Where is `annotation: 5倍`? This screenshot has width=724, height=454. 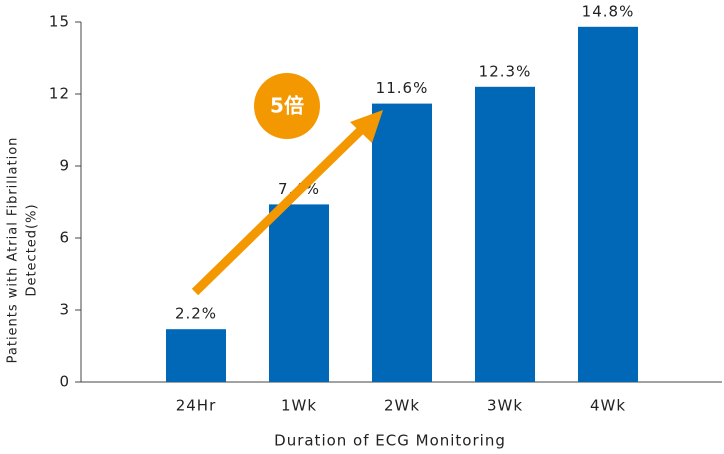
annotation: 5倍 is located at coordinates (287, 106).